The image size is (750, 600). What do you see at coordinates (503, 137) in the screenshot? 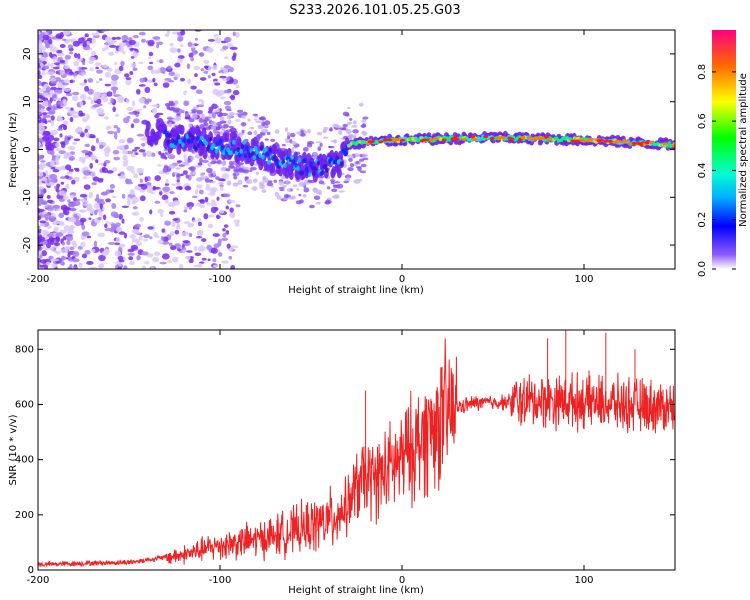
I see `spectrogram-peak-cell` at bounding box center [503, 137].